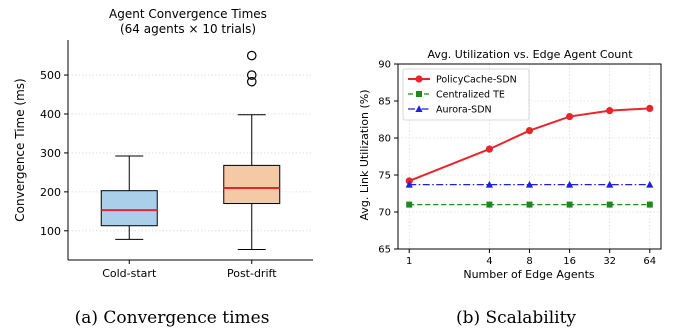 This screenshot has width=675, height=332. I want to click on box-y-axis-label: Convergence Time (ms), so click(20, 149).